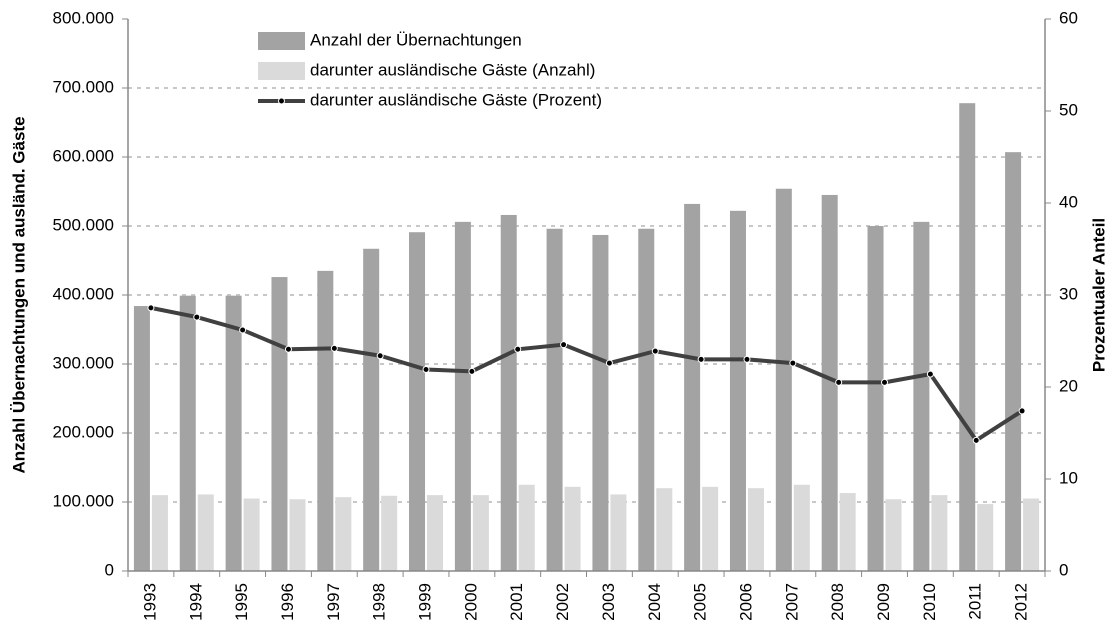 The width and height of the screenshot is (1114, 637). What do you see at coordinates (1021, 602) in the screenshot?
I see `x-tick-label: 2012` at bounding box center [1021, 602].